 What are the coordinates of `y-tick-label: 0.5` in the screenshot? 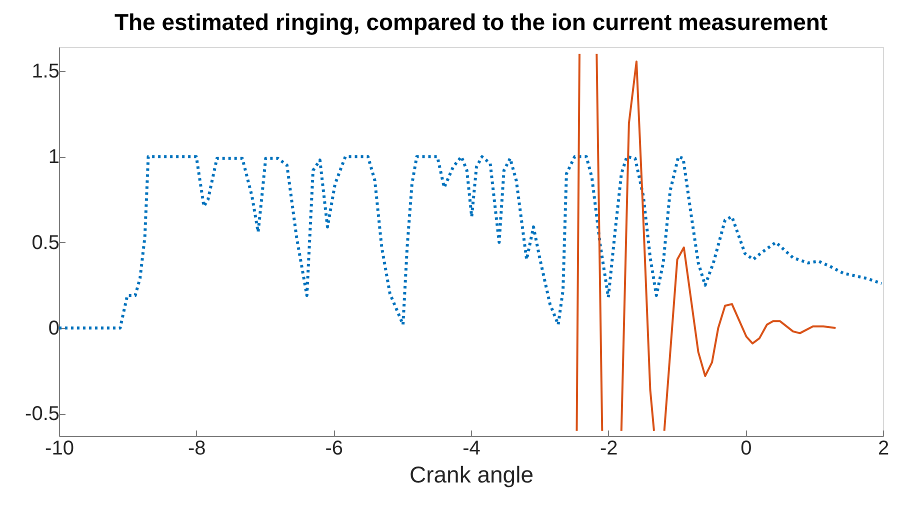 It's located at (46, 243).